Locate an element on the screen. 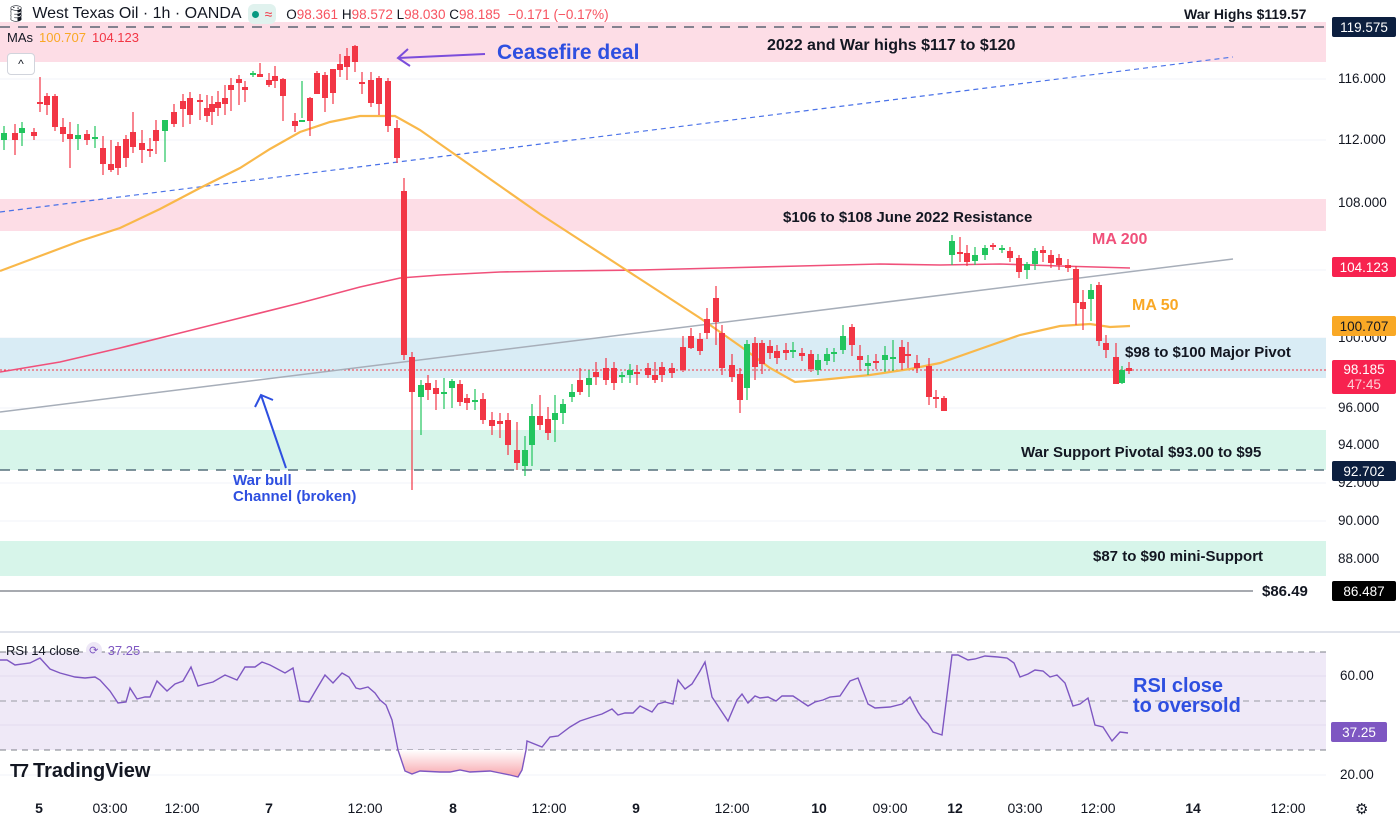 The image size is (1400, 824). time-tick: 5 is located at coordinates (39, 808).